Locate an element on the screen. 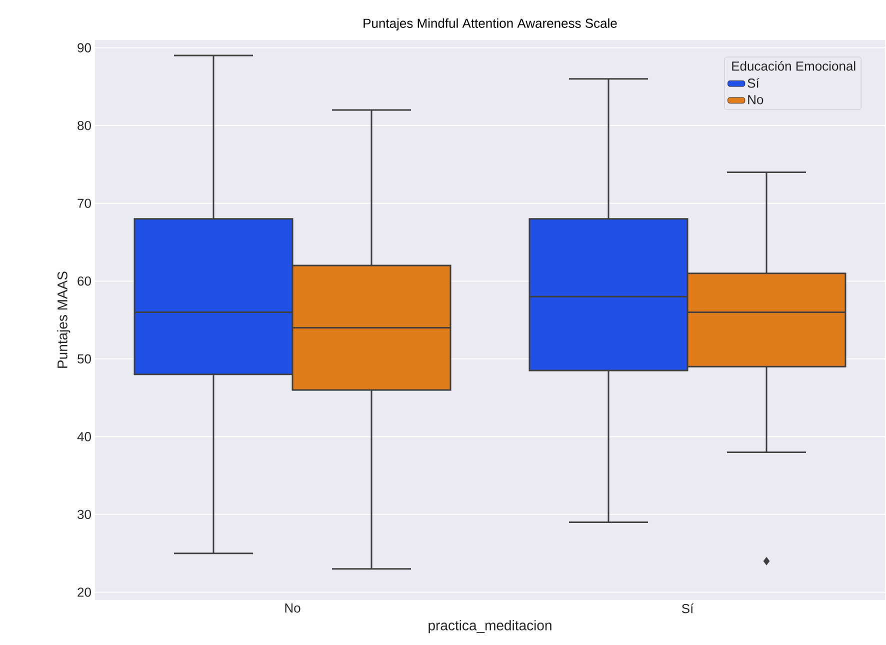 The width and height of the screenshot is (886, 645). y-tick-label: 60 is located at coordinates (84, 281).